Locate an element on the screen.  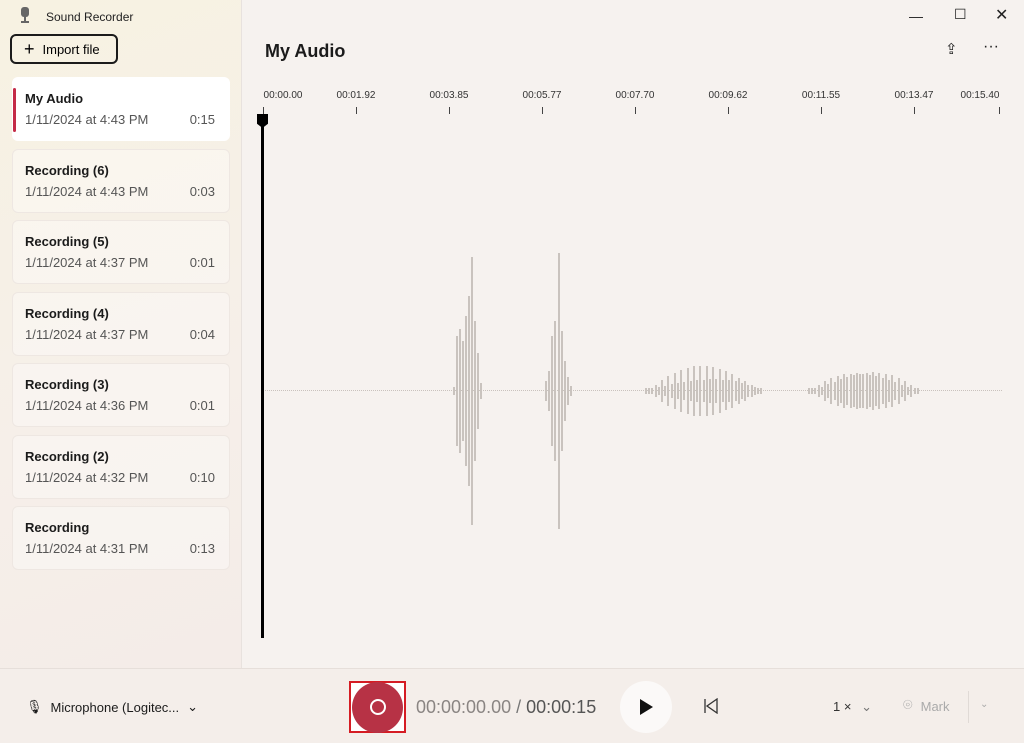
total-time: 00:00:15 is located at coordinates (561, 707).